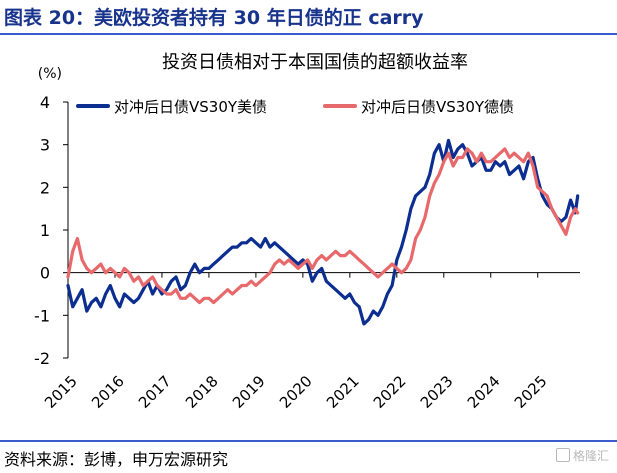 Image resolution: width=617 pixels, height=473 pixels. What do you see at coordinates (590, 456) in the screenshot?
I see `watermark-text: 格隆汇` at bounding box center [590, 456].